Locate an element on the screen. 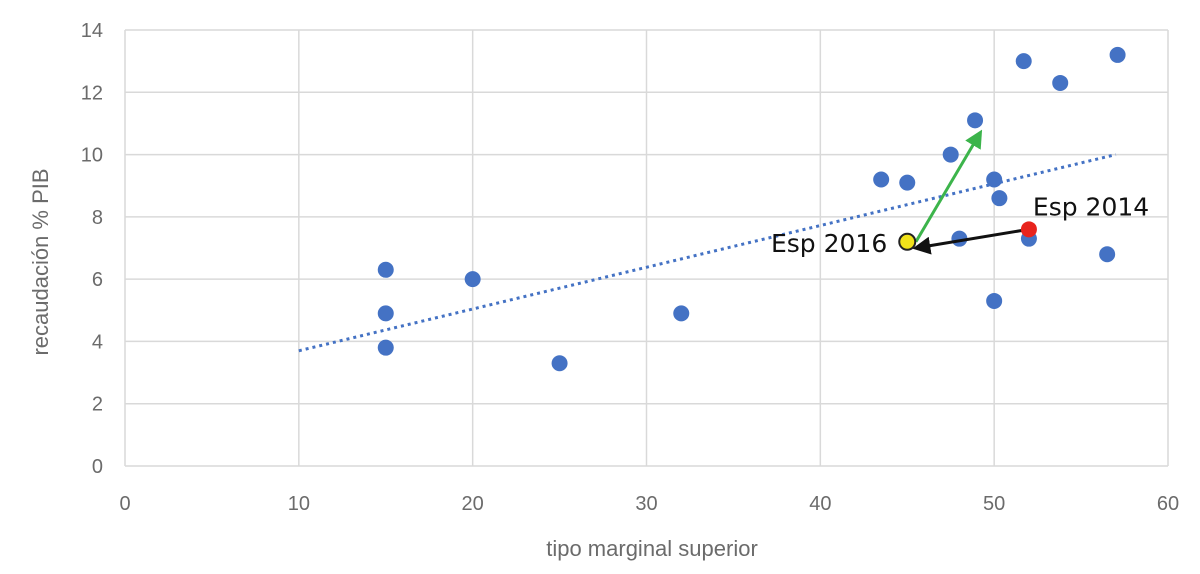 The width and height of the screenshot is (1200, 574). x-tick-label: 10 is located at coordinates (299, 504).